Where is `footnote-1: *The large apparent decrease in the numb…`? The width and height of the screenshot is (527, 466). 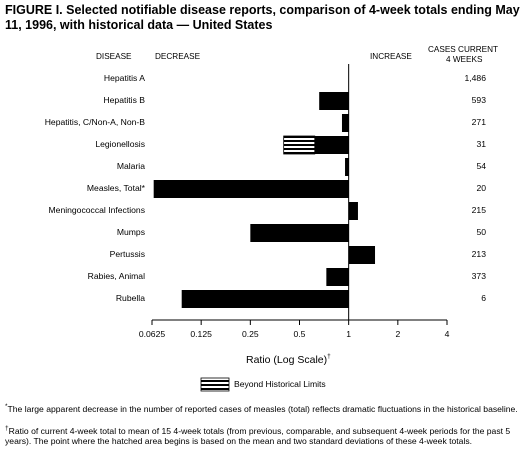
footnote-1: *The large apparent decrease in the numb… is located at coordinates (262, 408).